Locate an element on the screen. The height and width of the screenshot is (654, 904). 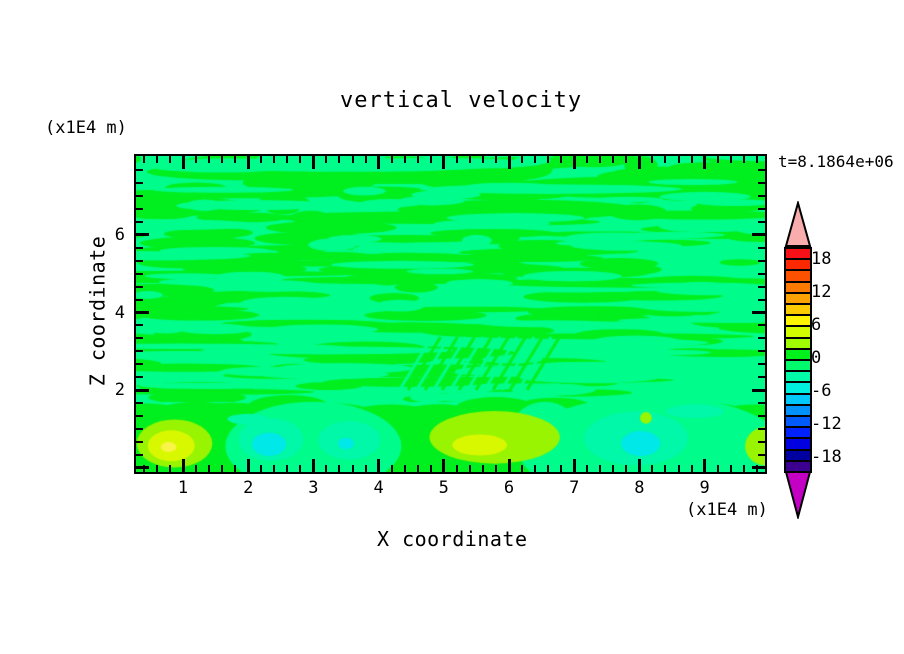
x-tick-label-6: 6 is located at coordinates (509, 488).